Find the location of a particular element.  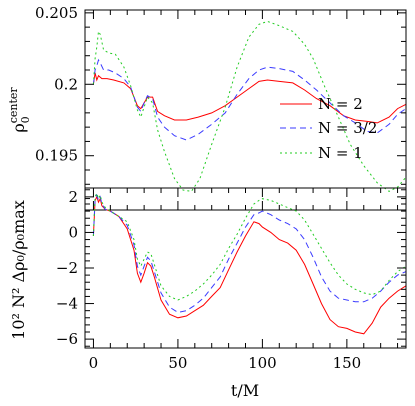

top-y-axis-label: ρcenter0 is located at coordinates (19, 110).